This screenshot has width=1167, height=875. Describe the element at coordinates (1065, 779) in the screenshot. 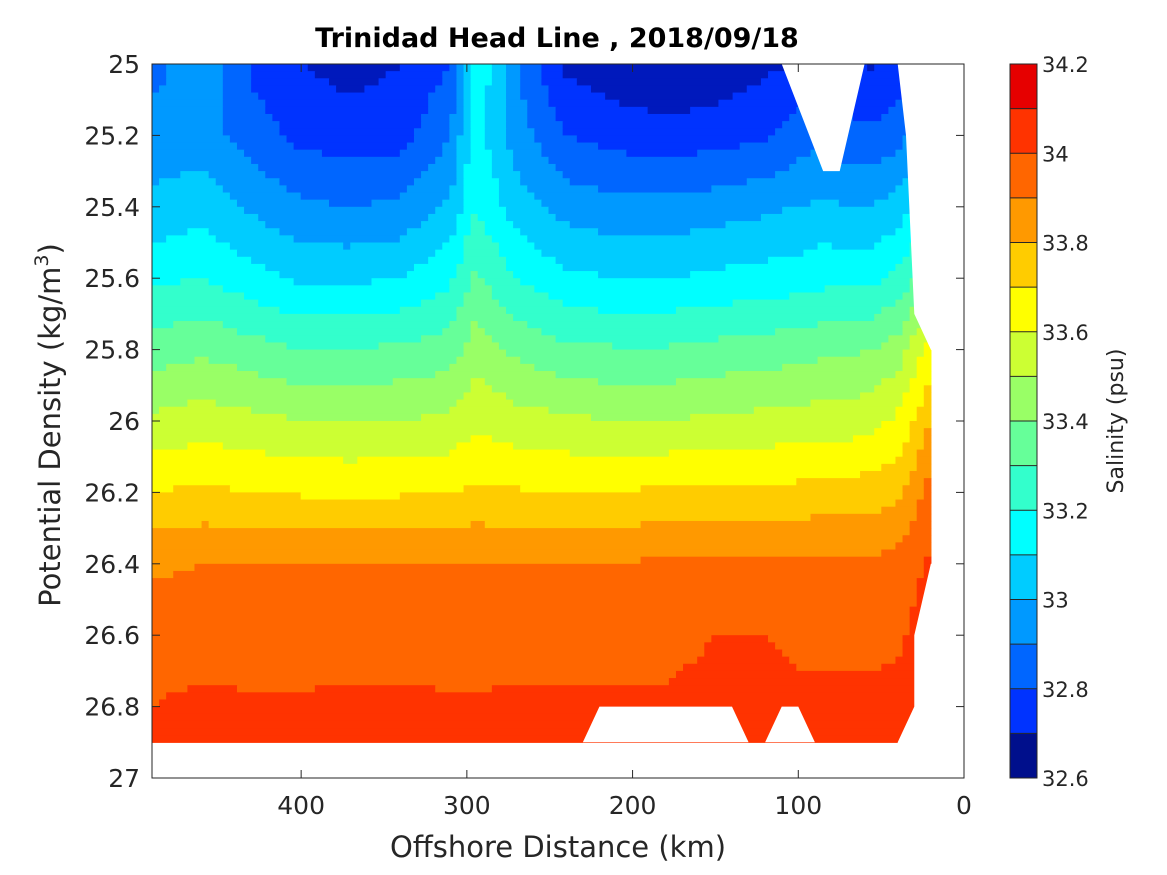

I see `colorbar-tick-label: 32.6` at that location.